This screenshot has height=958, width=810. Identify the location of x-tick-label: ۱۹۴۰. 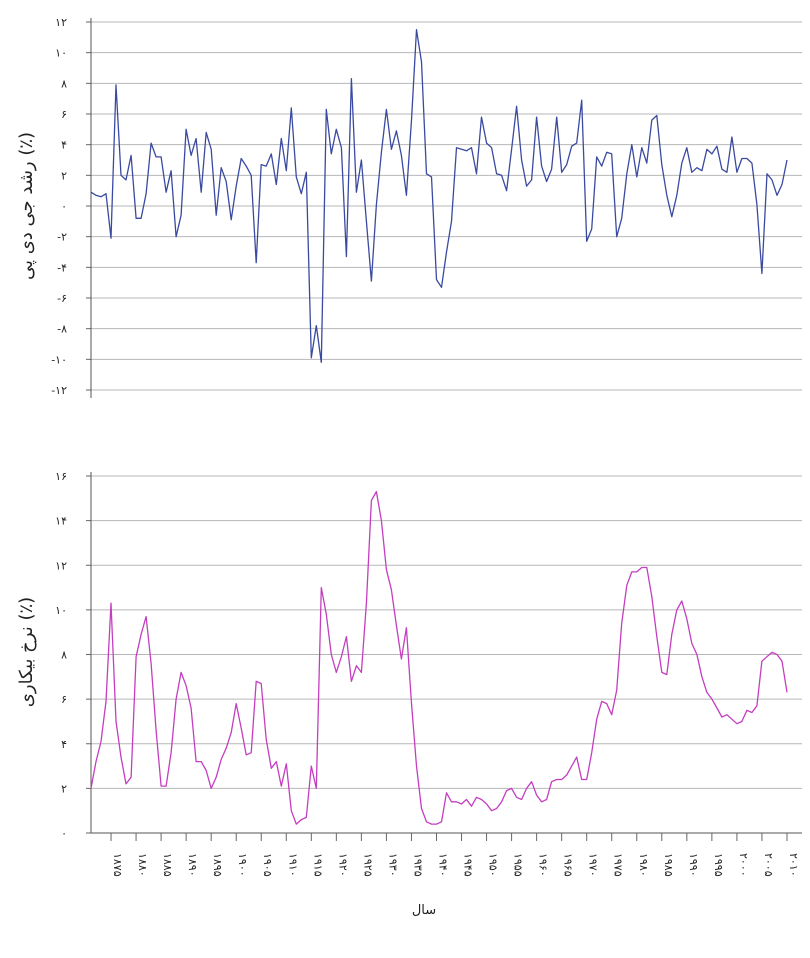
(442, 865).